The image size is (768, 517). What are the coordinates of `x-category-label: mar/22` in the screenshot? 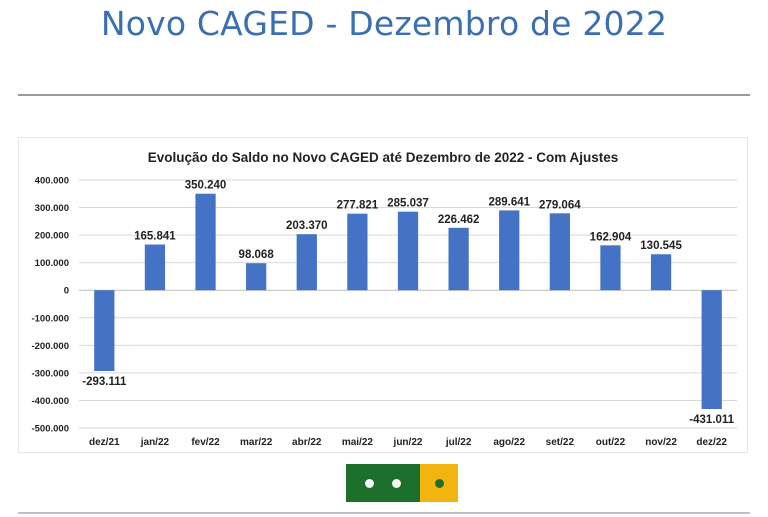 It's located at (256, 442).